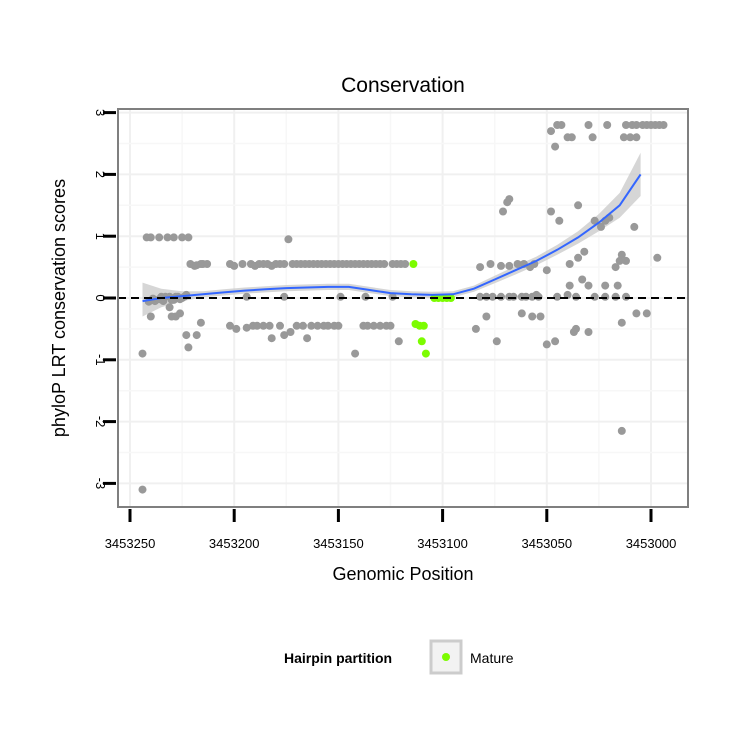  I want to click on y-tick-label: -1, so click(100, 360).